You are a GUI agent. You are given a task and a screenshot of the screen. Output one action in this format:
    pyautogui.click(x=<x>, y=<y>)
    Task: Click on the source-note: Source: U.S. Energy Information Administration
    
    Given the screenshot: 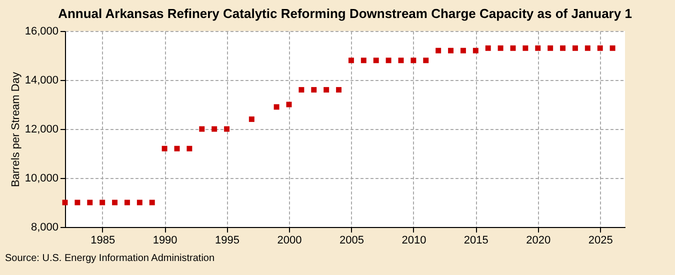 What is the action you would take?
    pyautogui.click(x=110, y=258)
    